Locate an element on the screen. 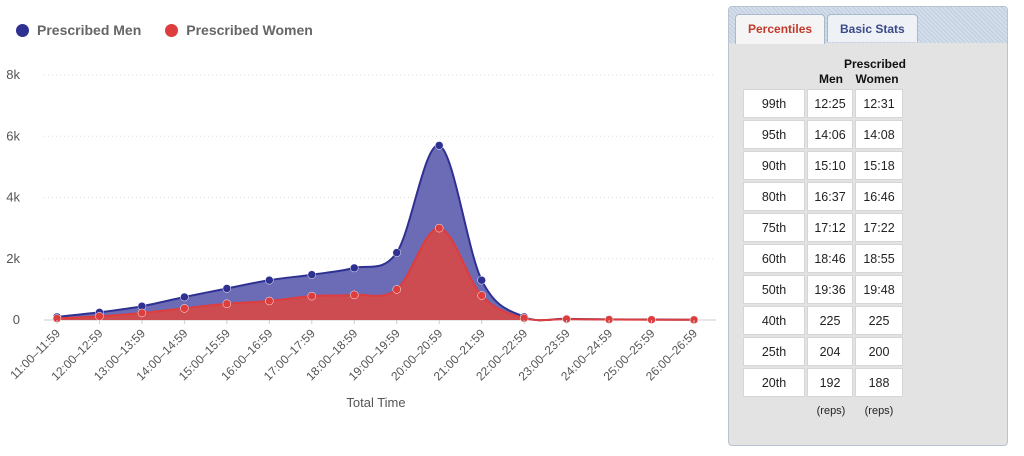 The height and width of the screenshot is (456, 1024). legend-item-women: Prescribed Women is located at coordinates (239, 30).